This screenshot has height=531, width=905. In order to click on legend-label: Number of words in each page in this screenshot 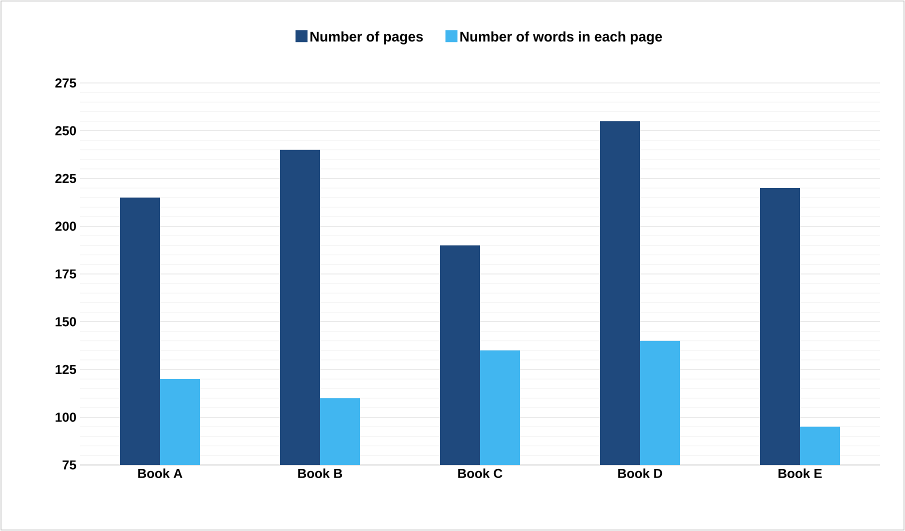, I will do `click(561, 37)`.